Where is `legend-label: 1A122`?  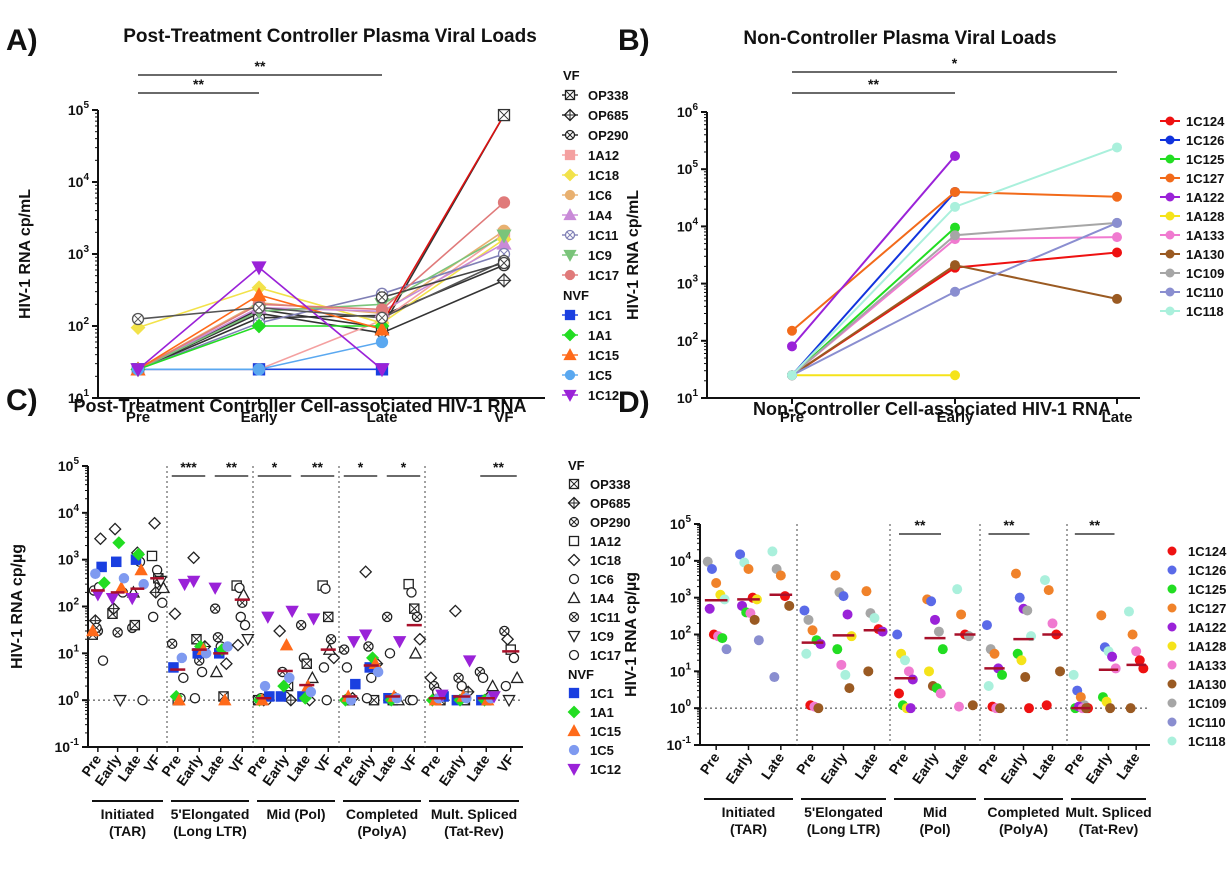 legend-label: 1A122 is located at coordinates (1205, 197).